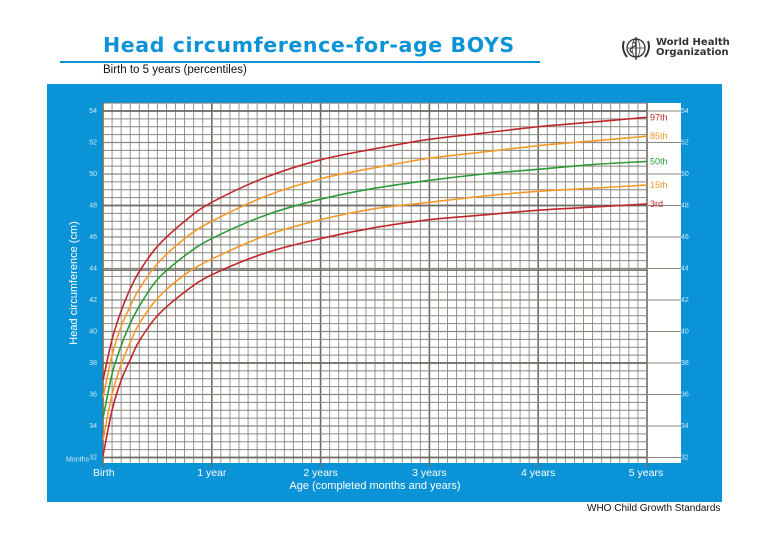  I want to click on who-logo: World Health Organization, so click(675, 48).